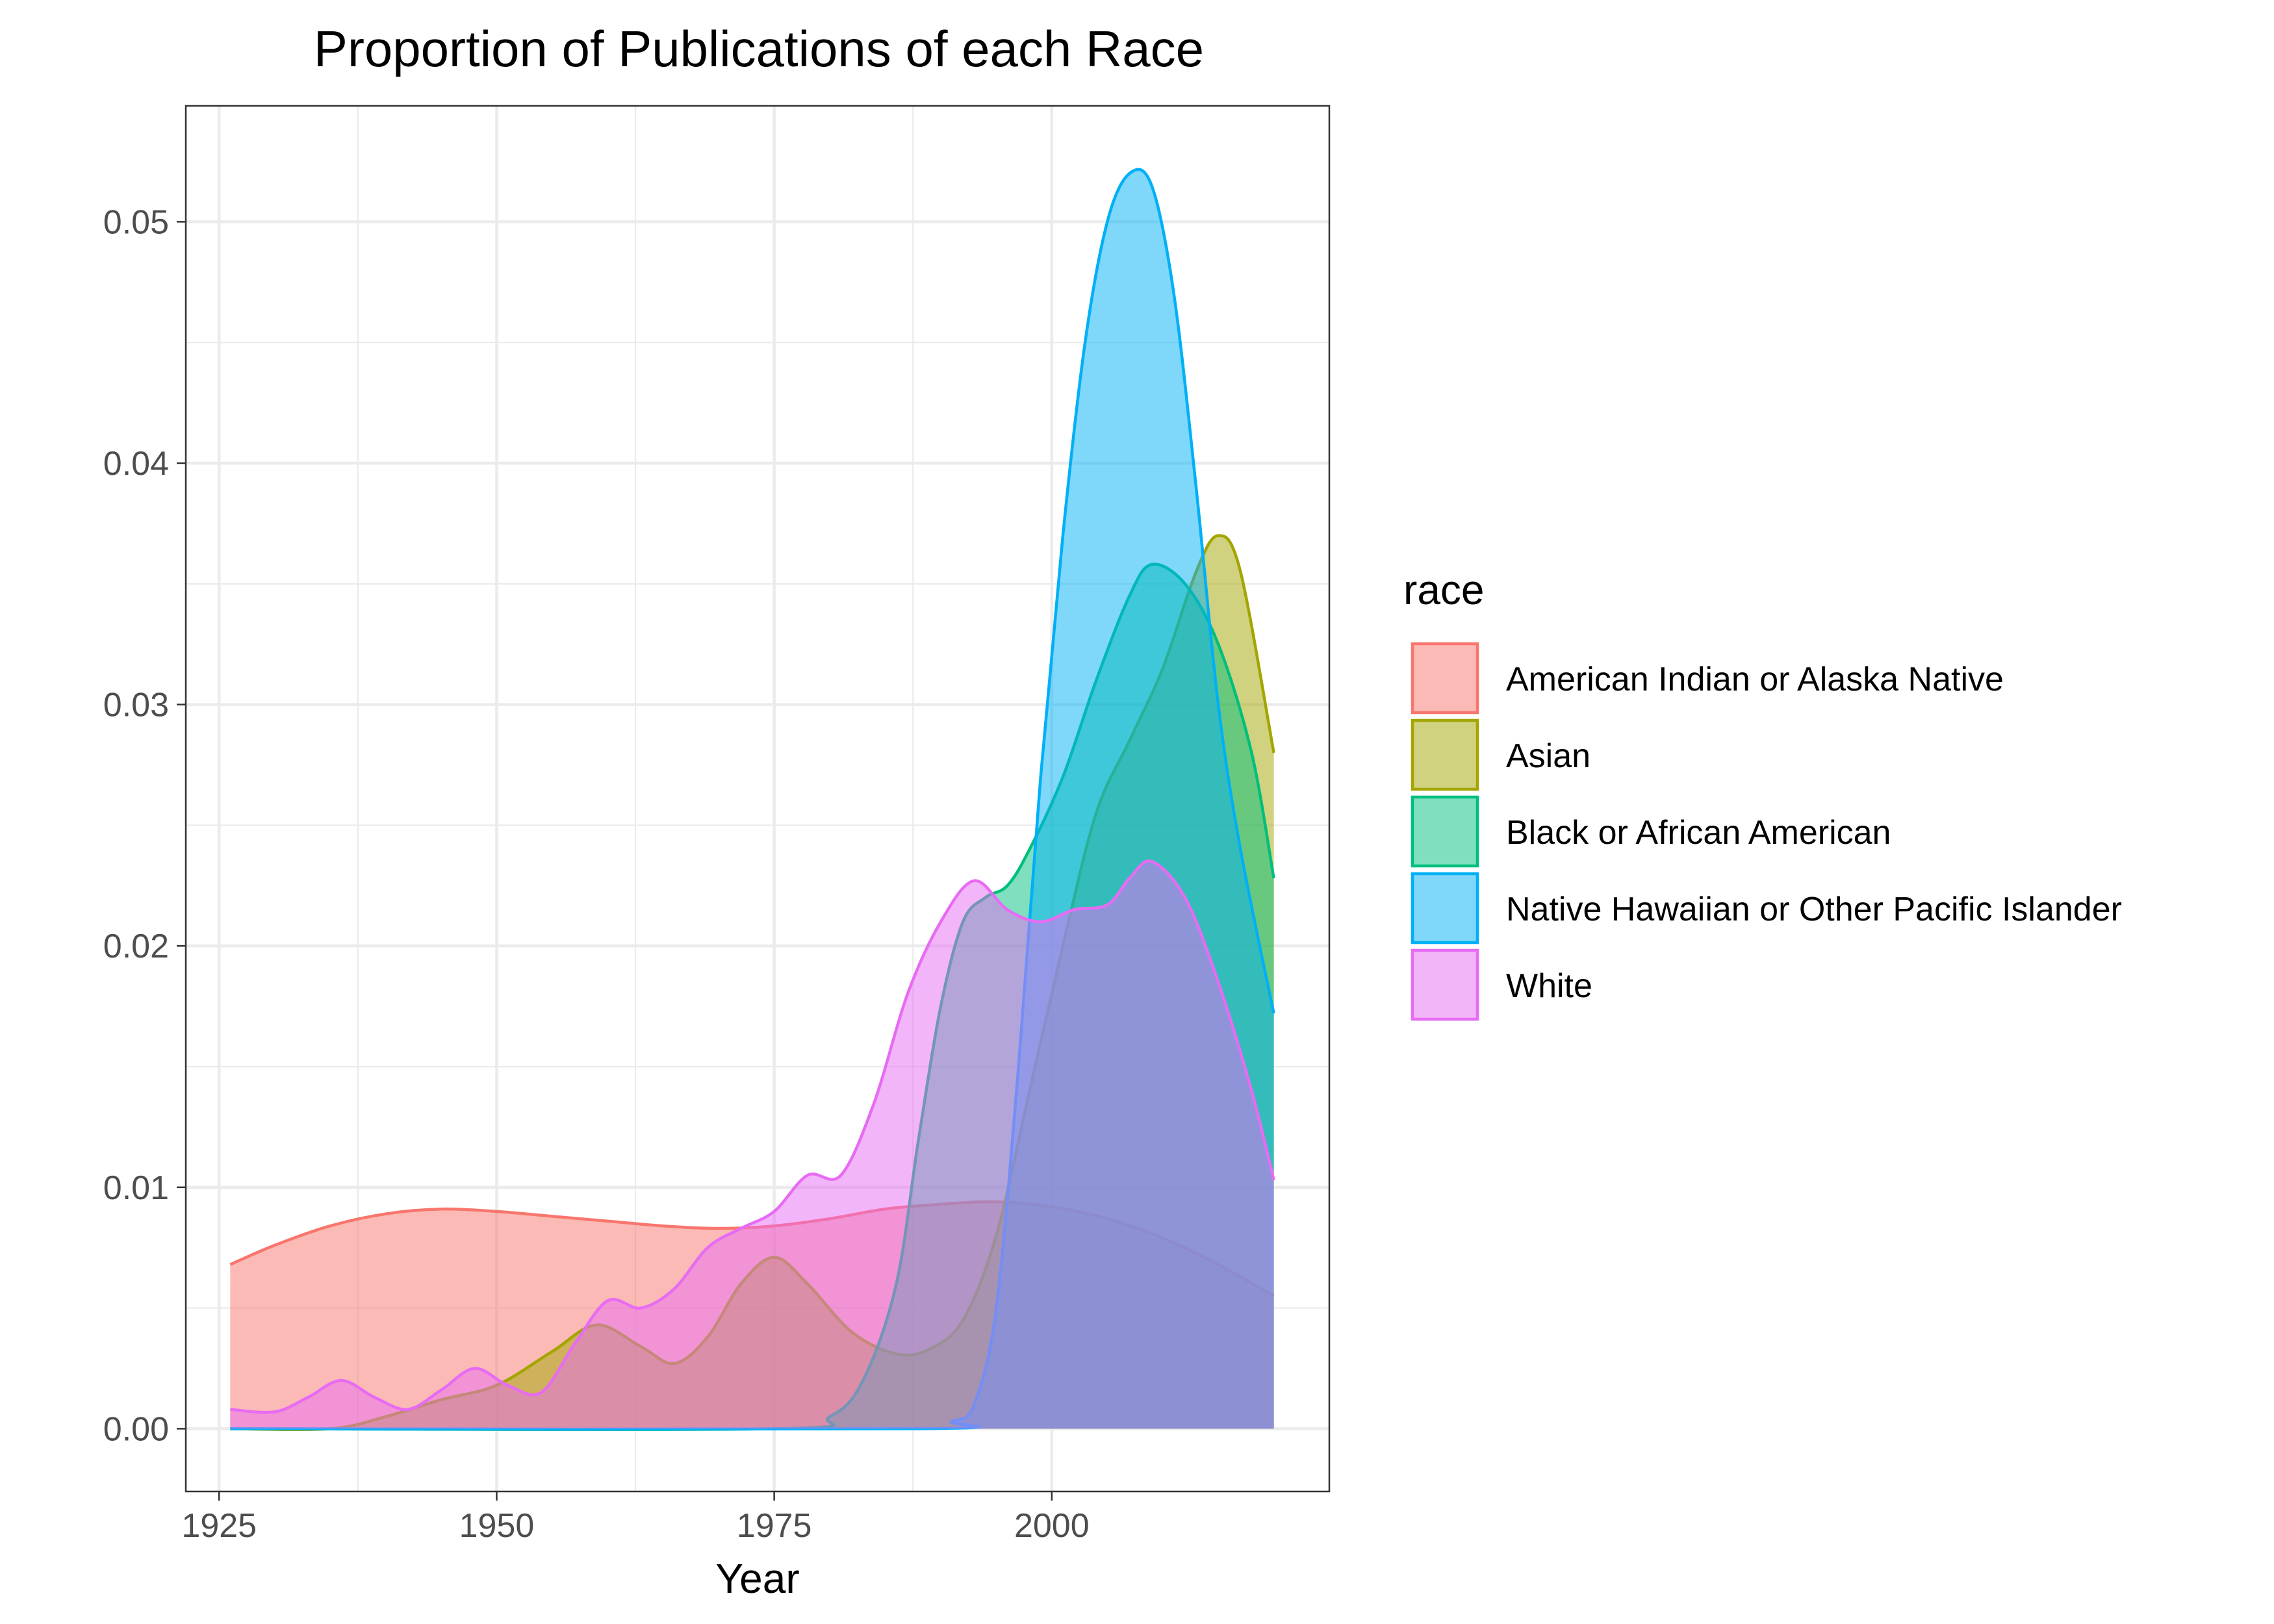 This screenshot has width=2274, height=1624. What do you see at coordinates (1052, 1526) in the screenshot?
I see `x-tick-label: 2000` at bounding box center [1052, 1526].